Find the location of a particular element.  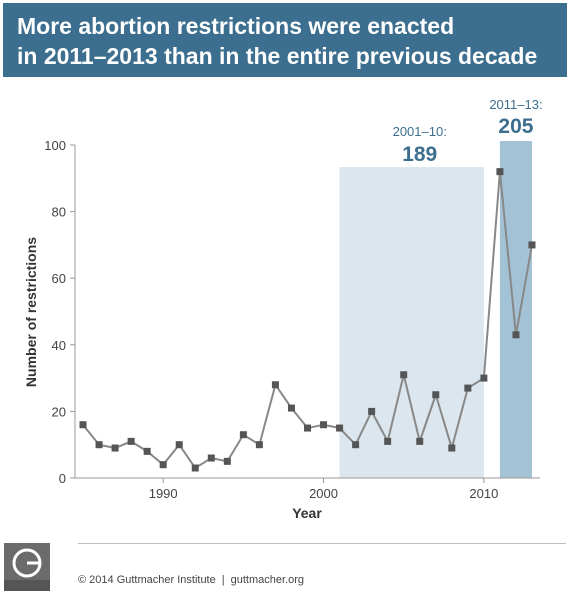

data-point-2007 is located at coordinates (436, 395).